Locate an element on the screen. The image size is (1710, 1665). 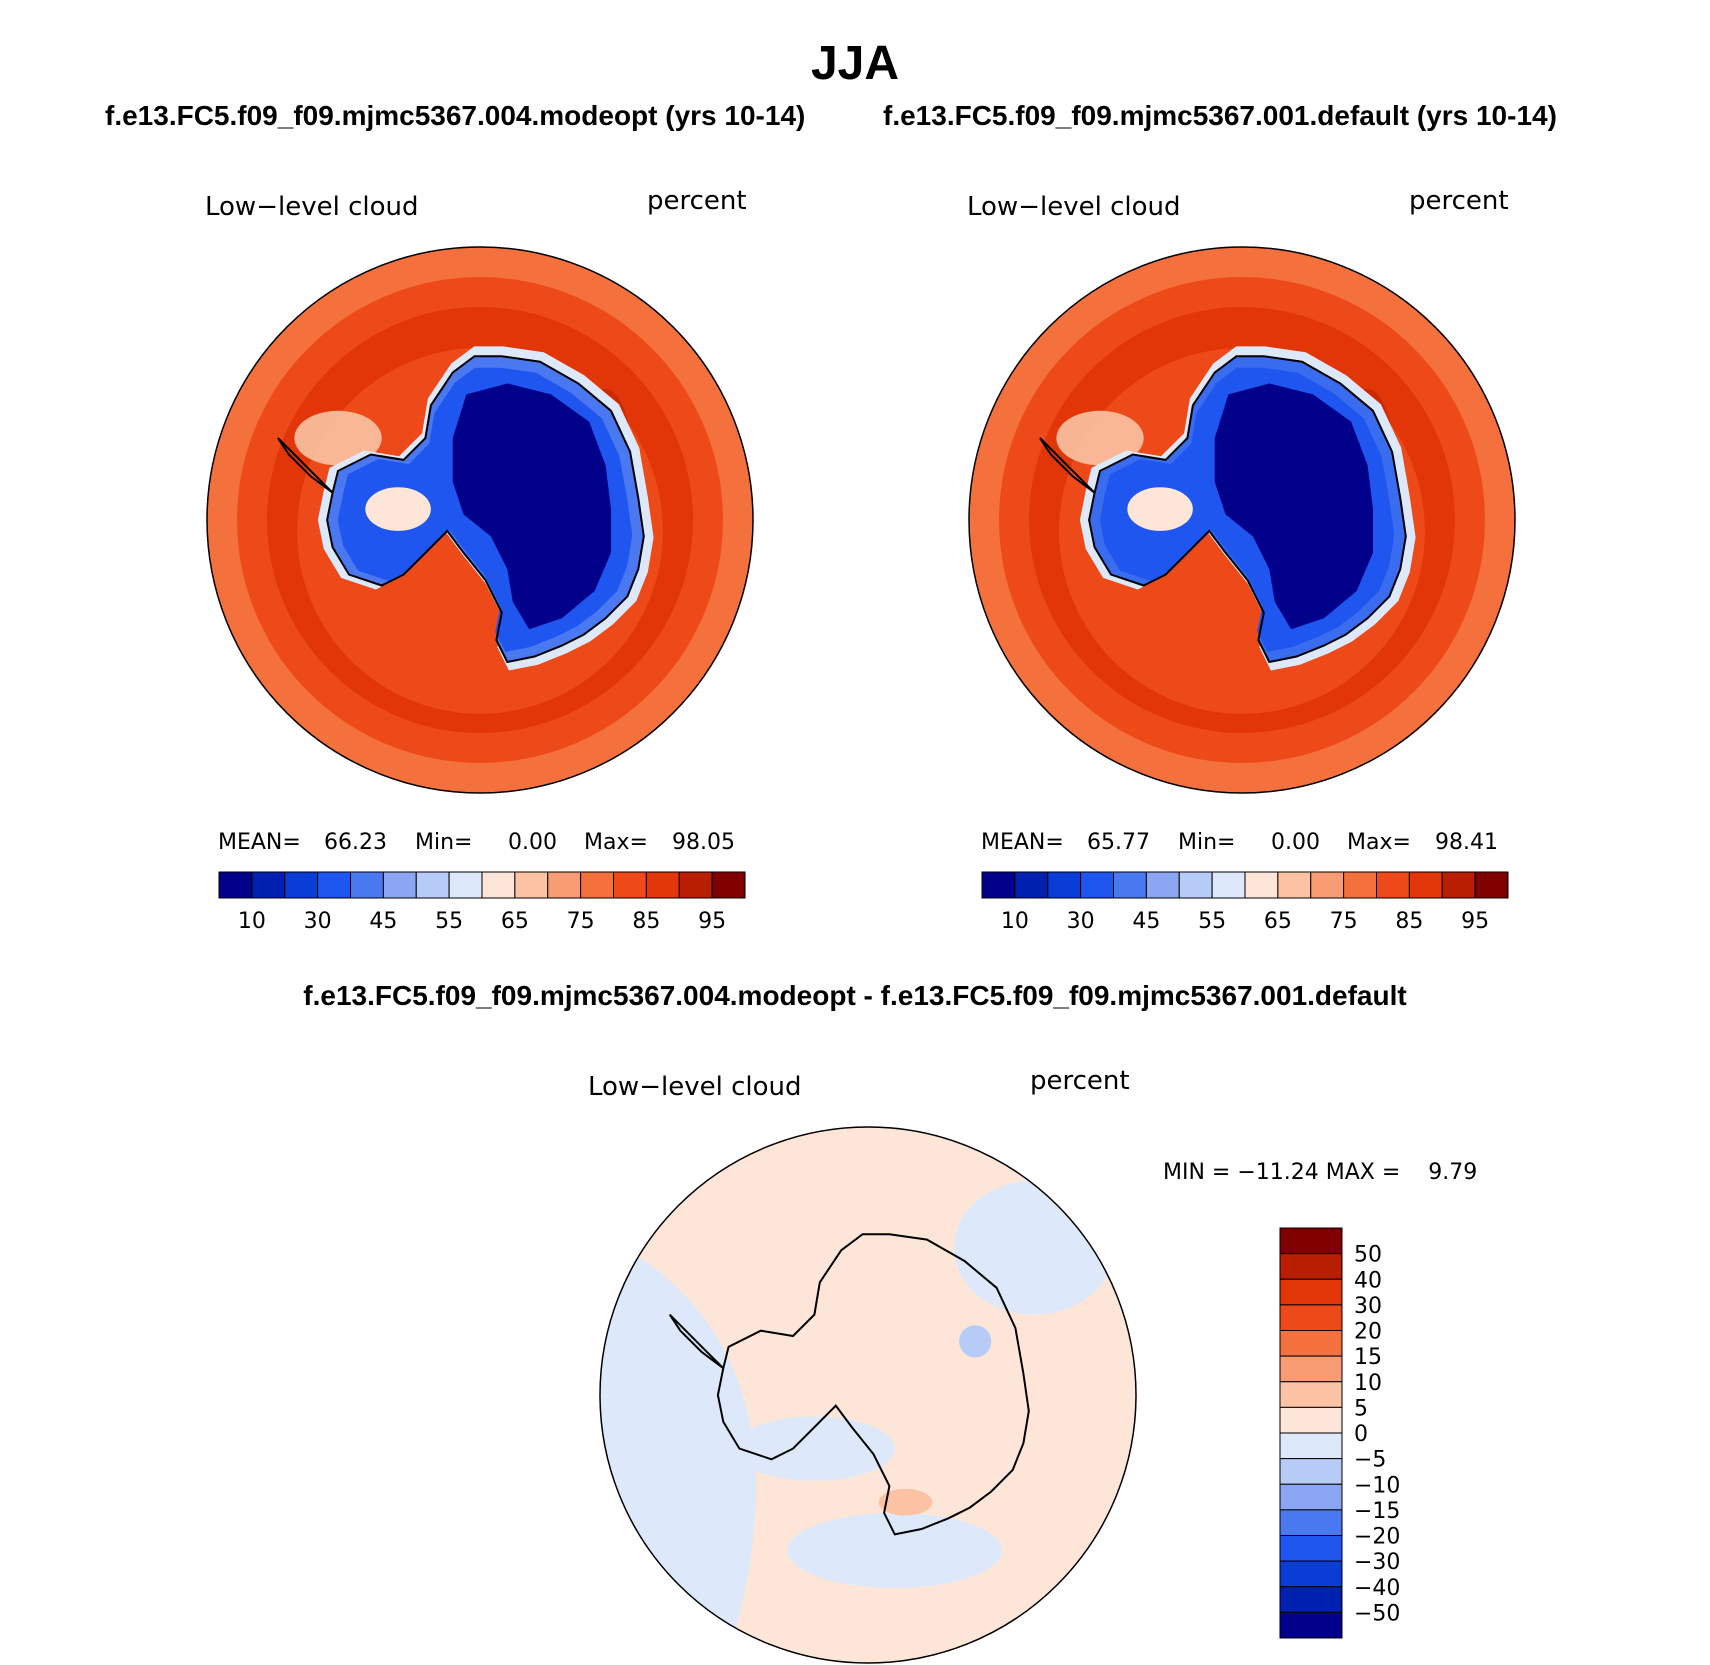
panel-1-polar-map is located at coordinates (480, 520).